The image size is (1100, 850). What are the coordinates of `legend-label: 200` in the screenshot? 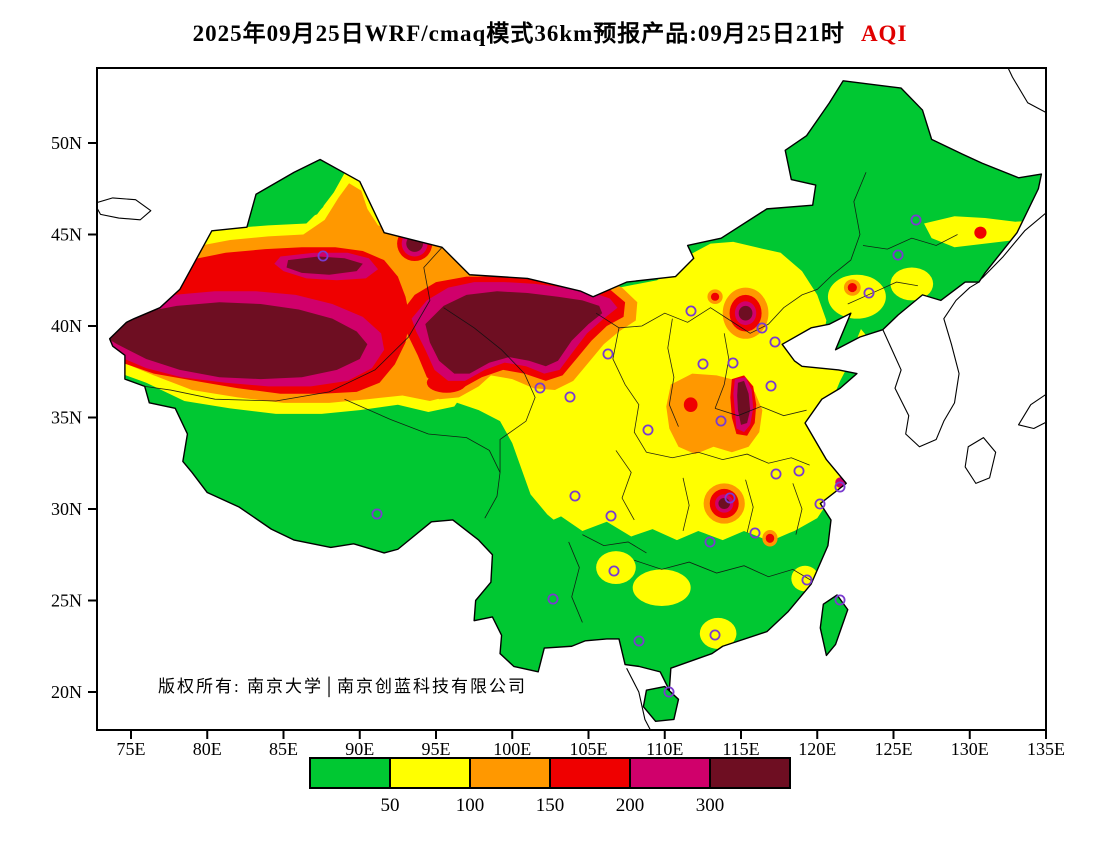 It's located at (630, 805).